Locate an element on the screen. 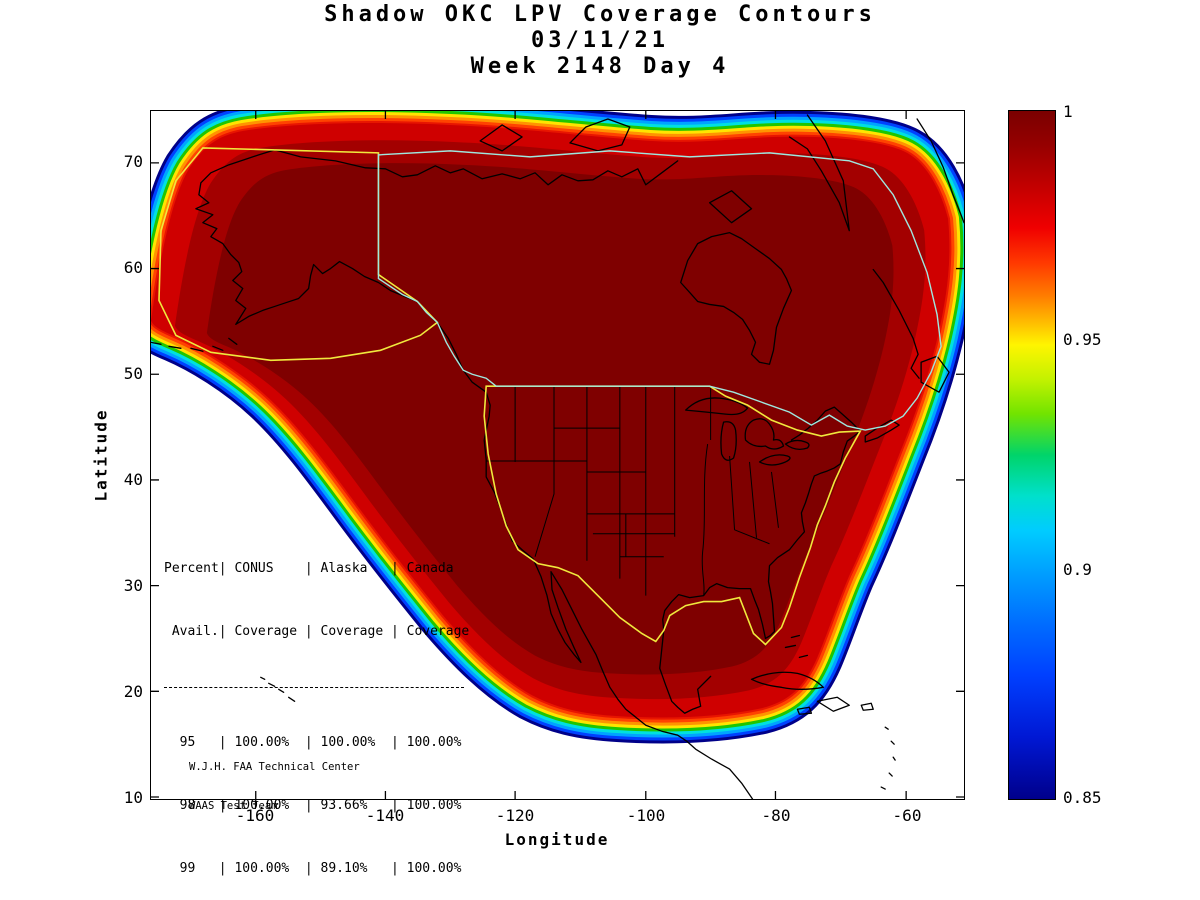  caribbean-islands is located at coordinates (823, 712).